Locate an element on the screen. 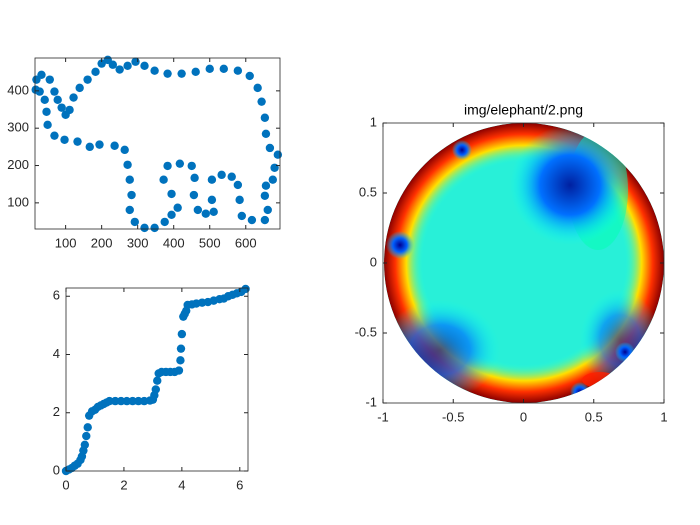  x-tick-label: 4 is located at coordinates (181, 484).